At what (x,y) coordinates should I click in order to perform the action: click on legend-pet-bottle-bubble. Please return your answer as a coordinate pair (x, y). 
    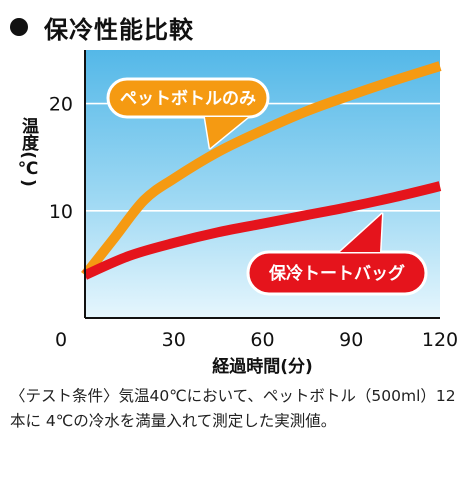
    Looking at the image, I should click on (188, 98).